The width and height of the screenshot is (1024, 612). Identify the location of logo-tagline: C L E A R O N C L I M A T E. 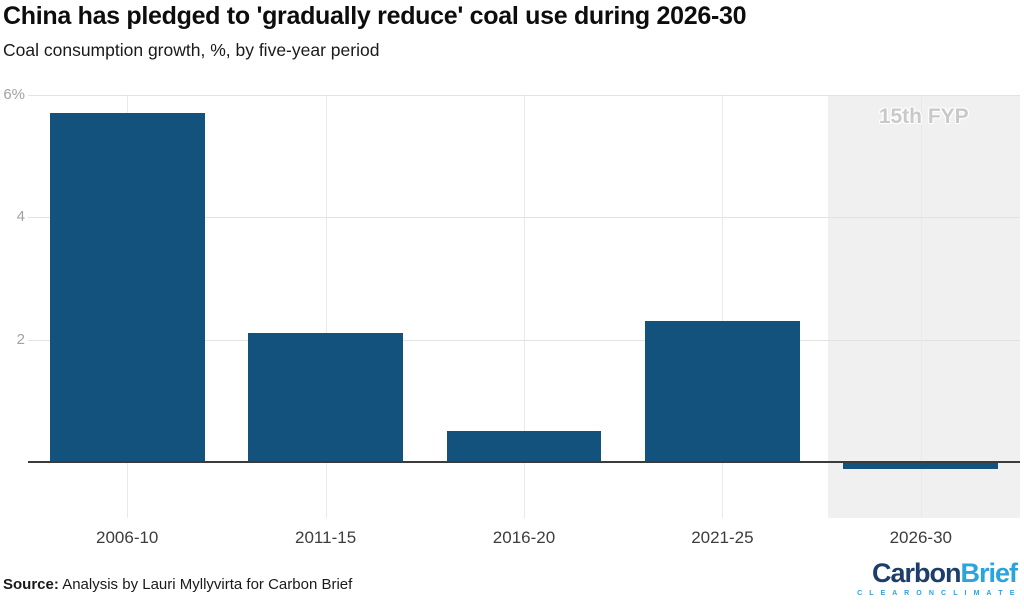
(937, 593).